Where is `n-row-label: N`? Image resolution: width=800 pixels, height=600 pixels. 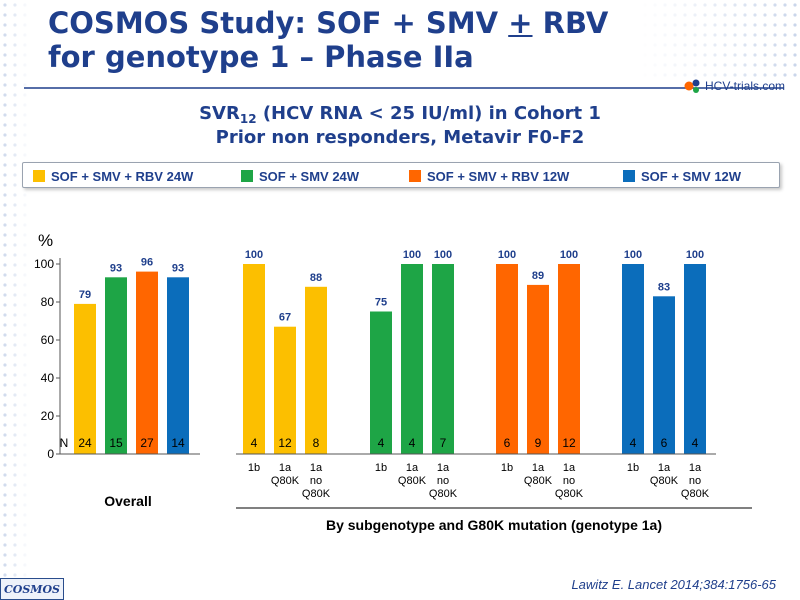
n-row-label: N is located at coordinates (64, 443).